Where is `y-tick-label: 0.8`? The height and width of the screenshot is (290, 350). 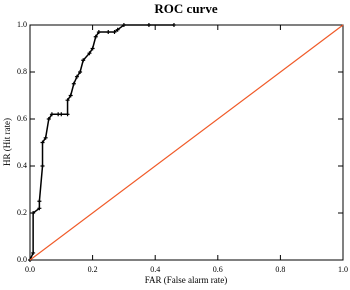 y-tick-label: 0.8 is located at coordinates (22, 71).